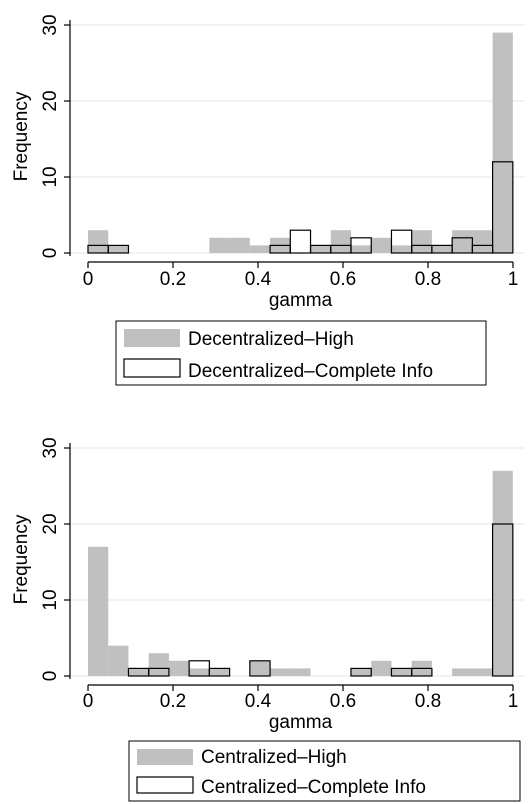 The height and width of the screenshot is (804, 529). I want to click on legend-label: Decentralized–Complete Info, so click(310, 371).